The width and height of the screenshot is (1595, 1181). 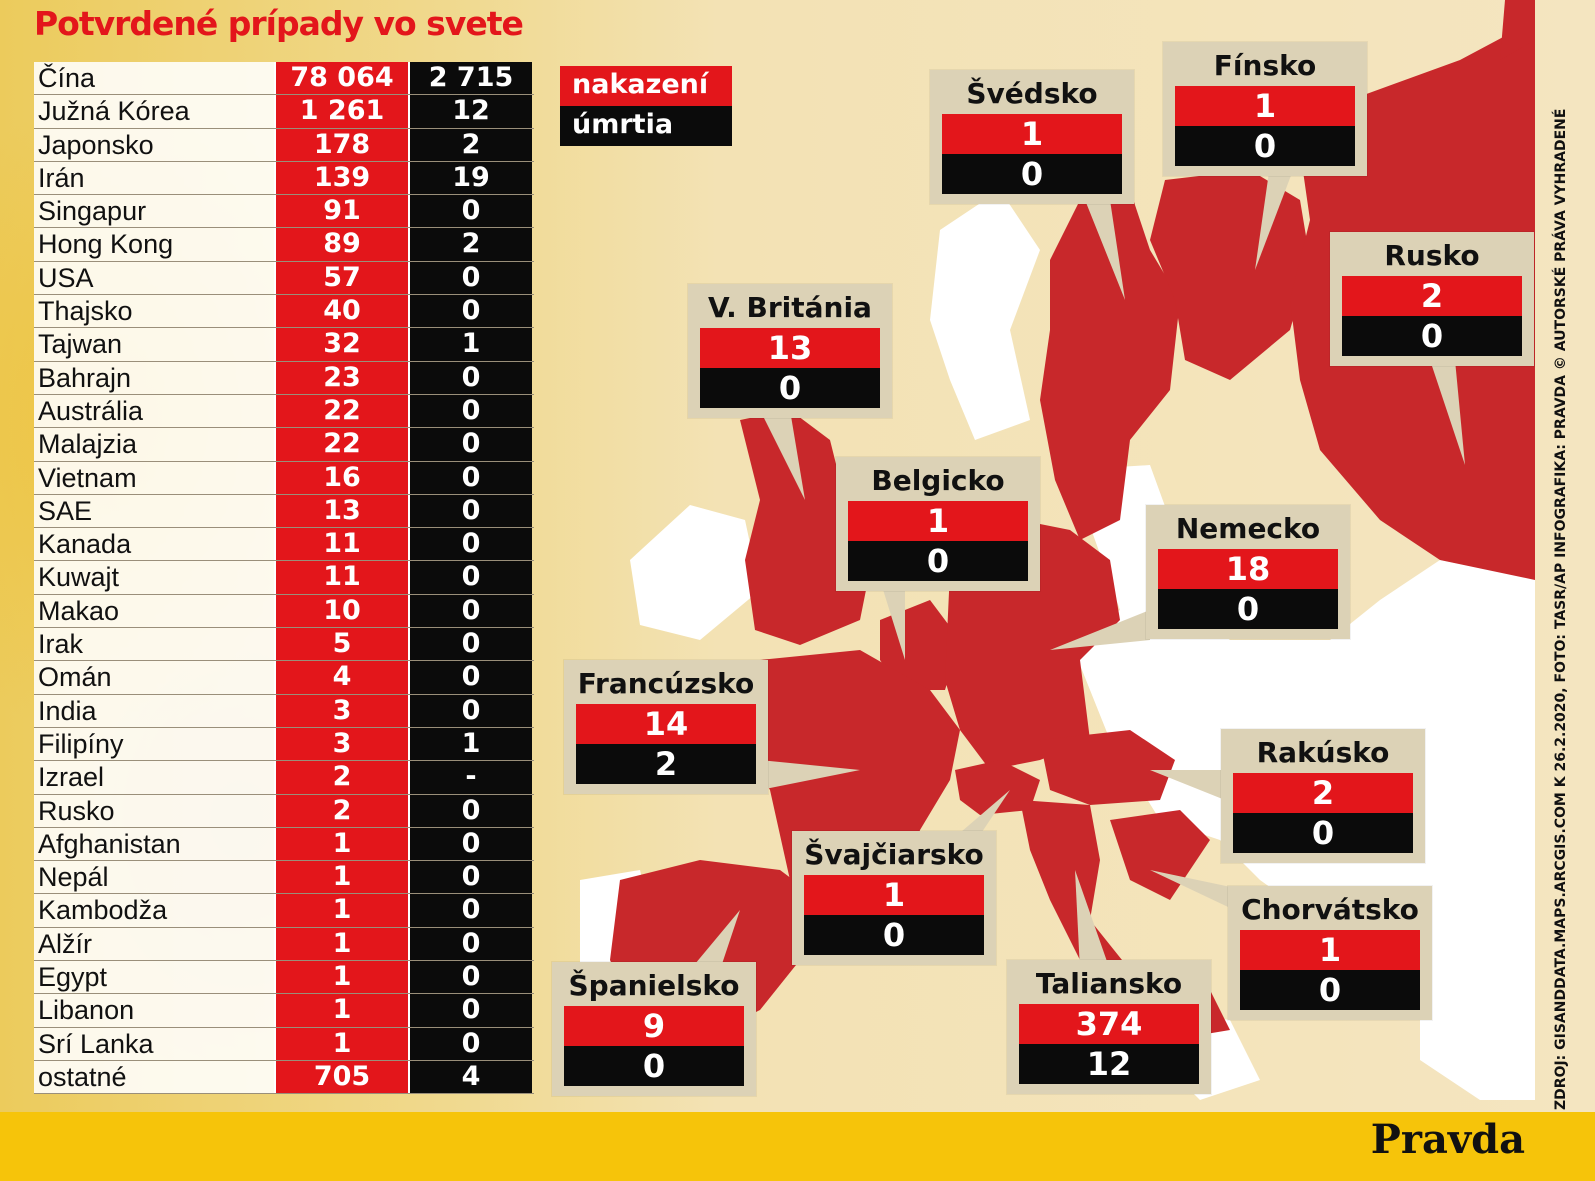 I want to click on infected-count: 10, so click(x=341, y=611).